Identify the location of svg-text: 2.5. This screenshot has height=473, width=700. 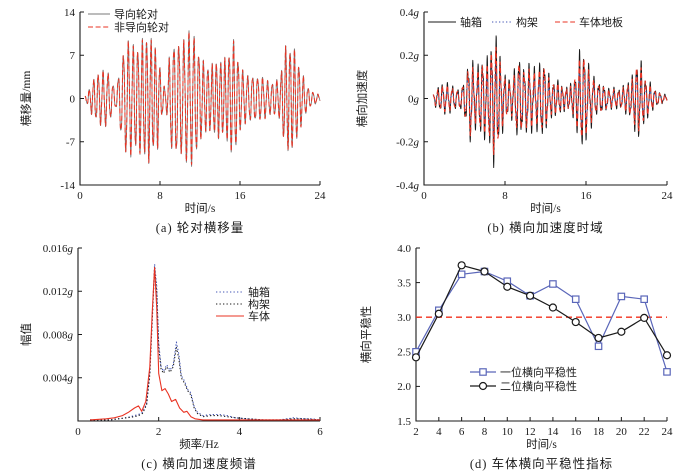
(404, 353).